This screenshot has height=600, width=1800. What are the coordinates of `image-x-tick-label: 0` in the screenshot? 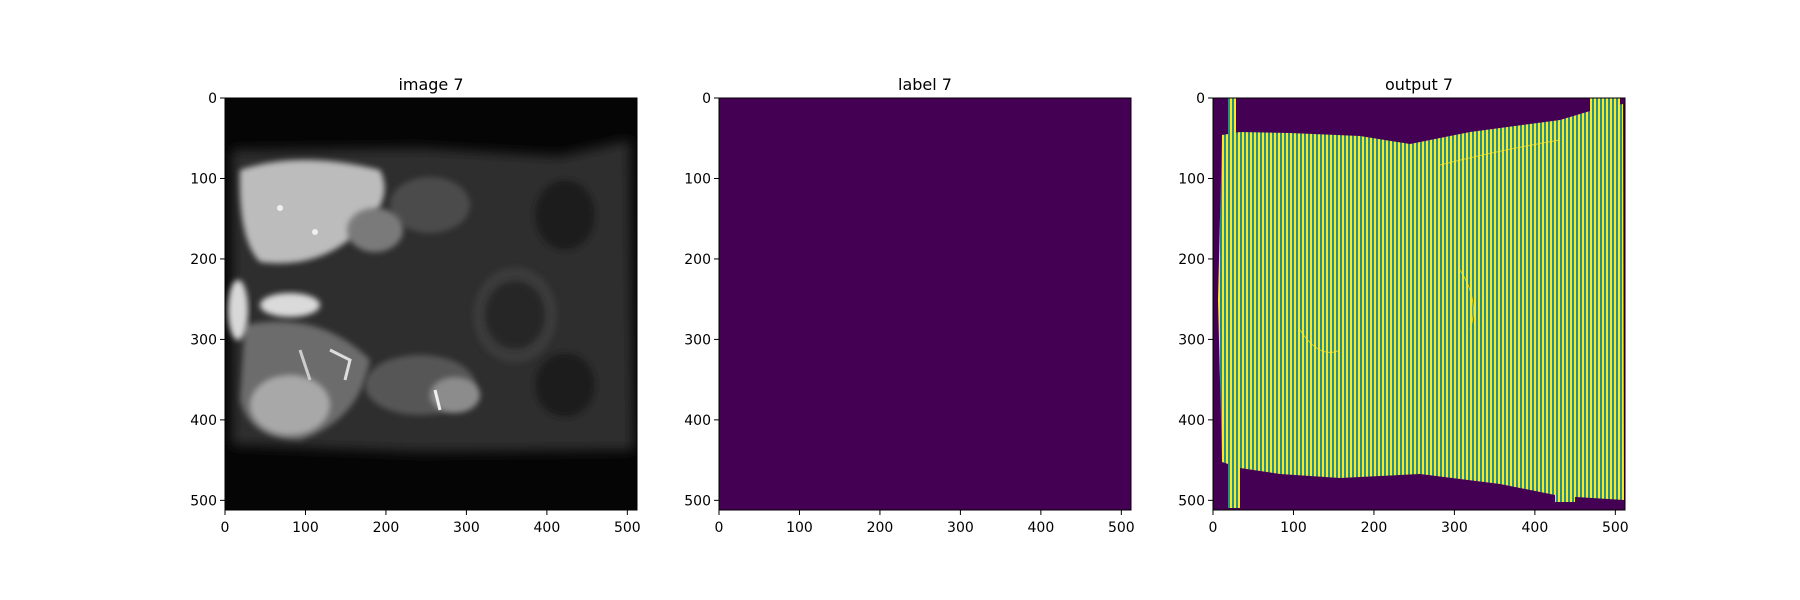 It's located at (225, 528).